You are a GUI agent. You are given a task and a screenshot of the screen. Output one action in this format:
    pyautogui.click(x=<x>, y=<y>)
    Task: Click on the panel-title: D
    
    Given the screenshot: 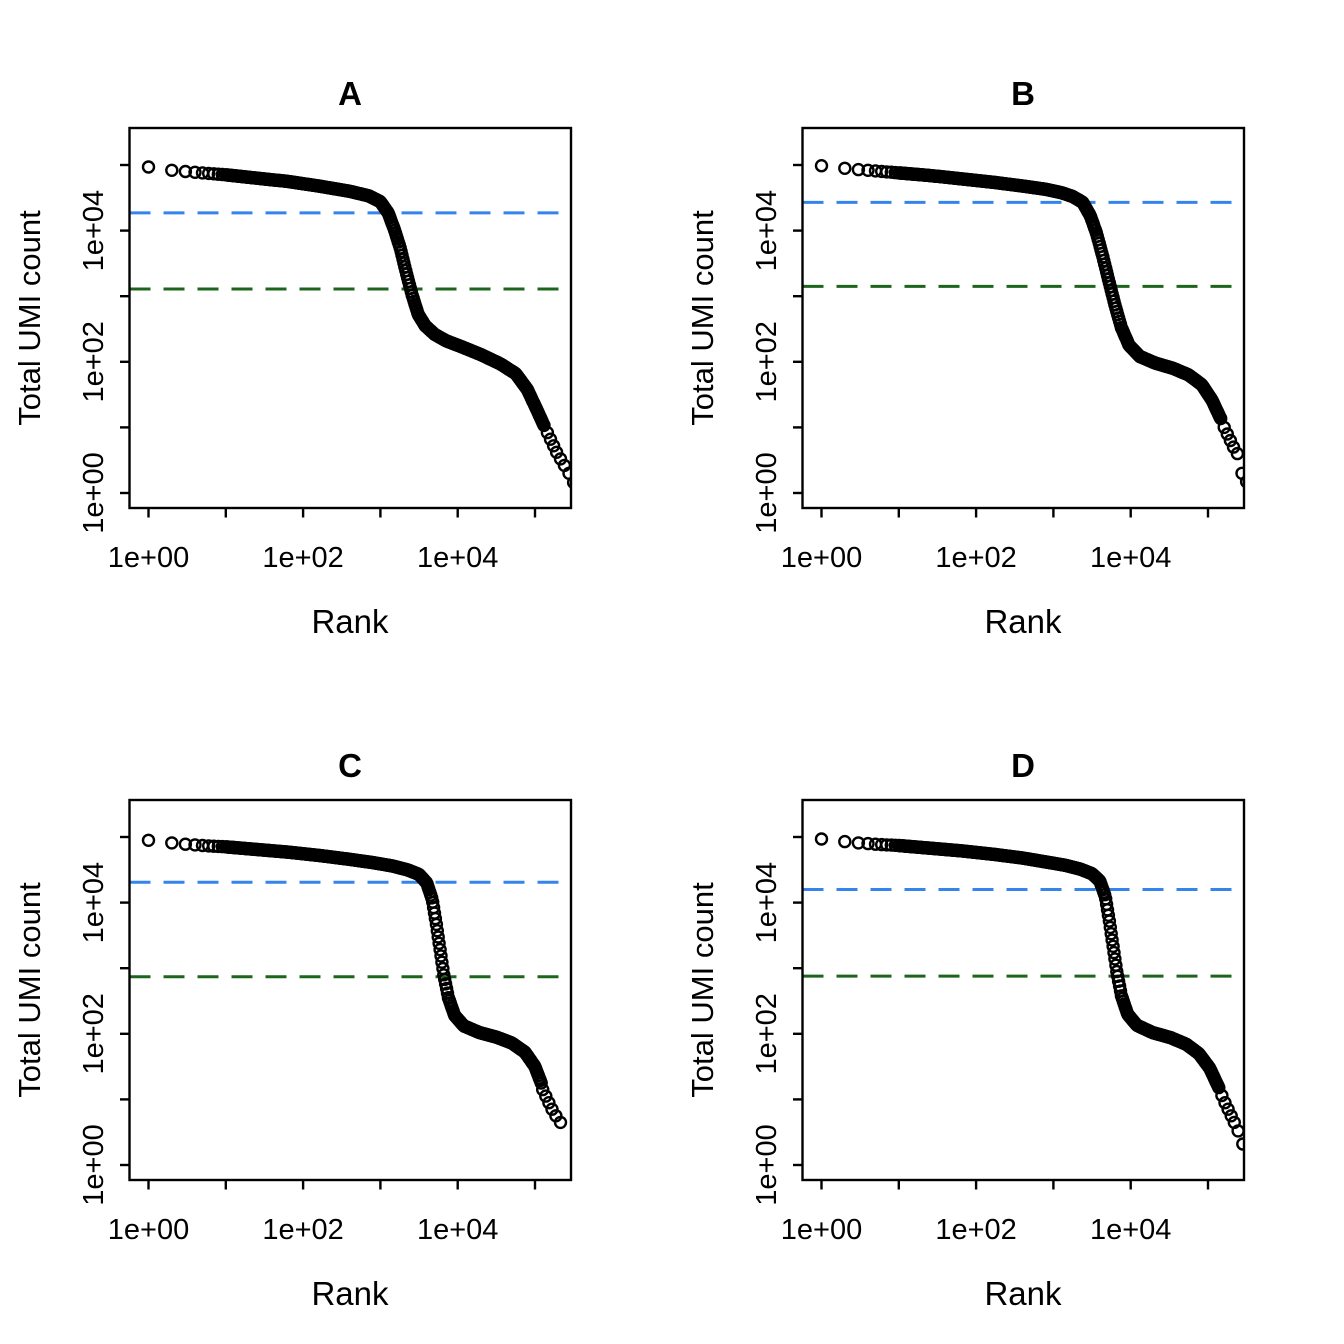 What is the action you would take?
    pyautogui.click(x=1023, y=766)
    